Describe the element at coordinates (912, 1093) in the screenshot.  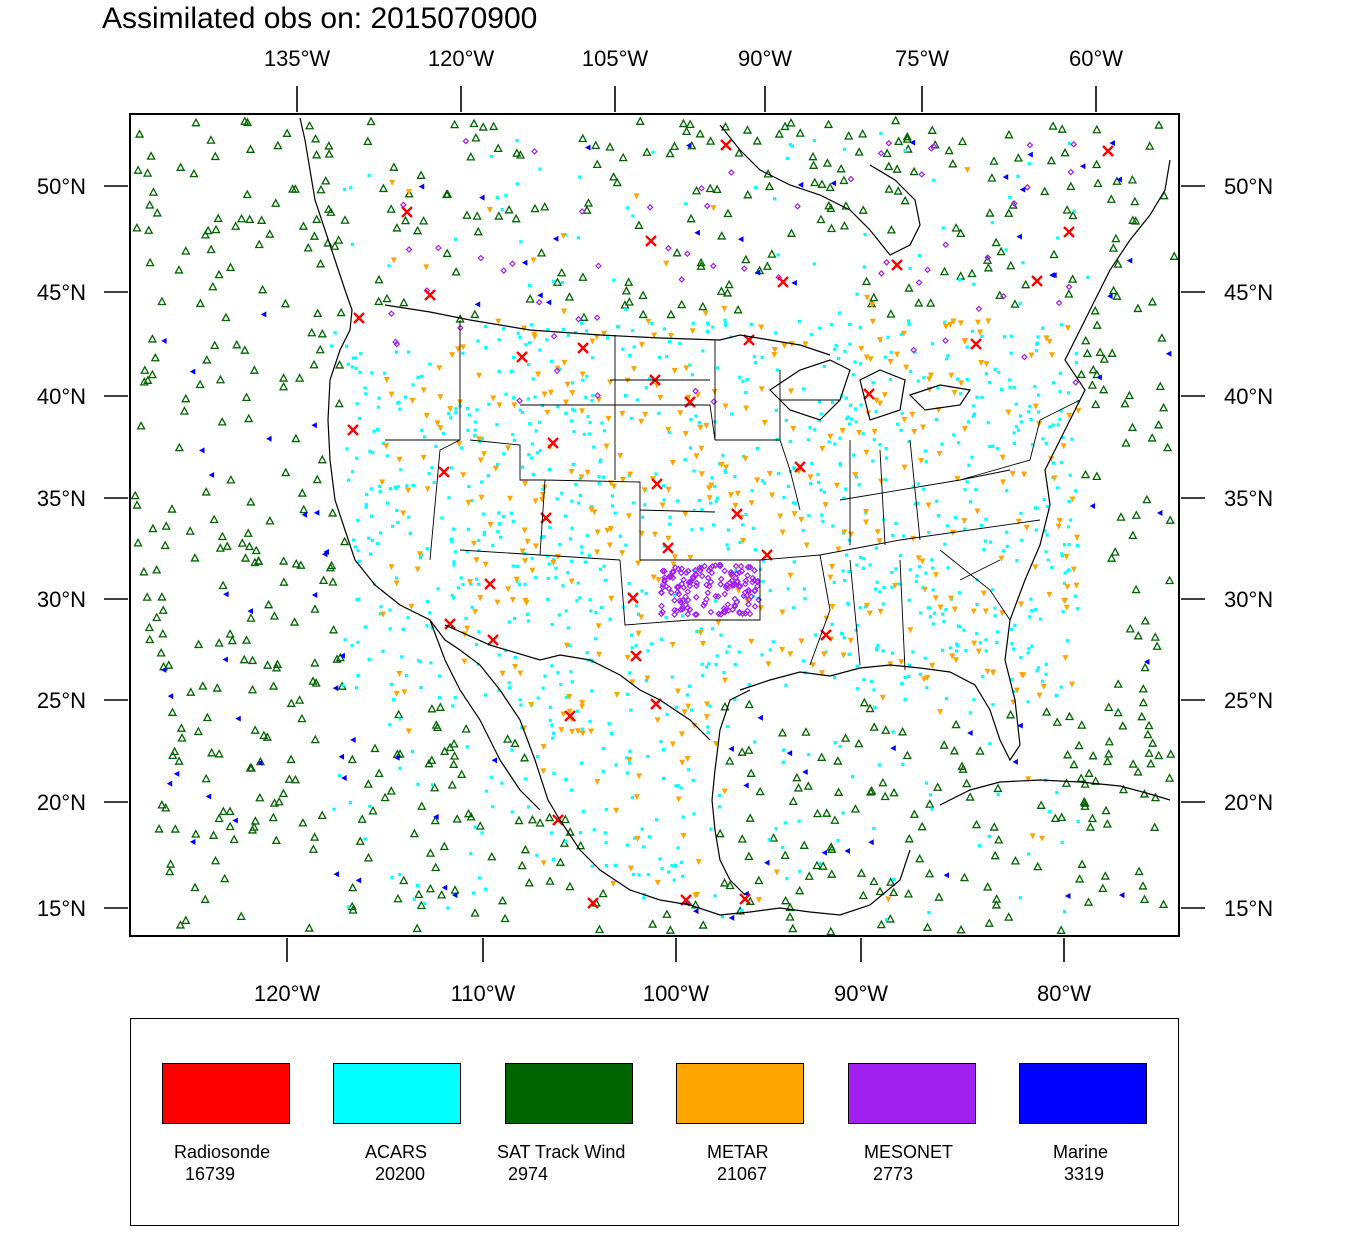
I see `legend-swatch-mesonet` at that location.